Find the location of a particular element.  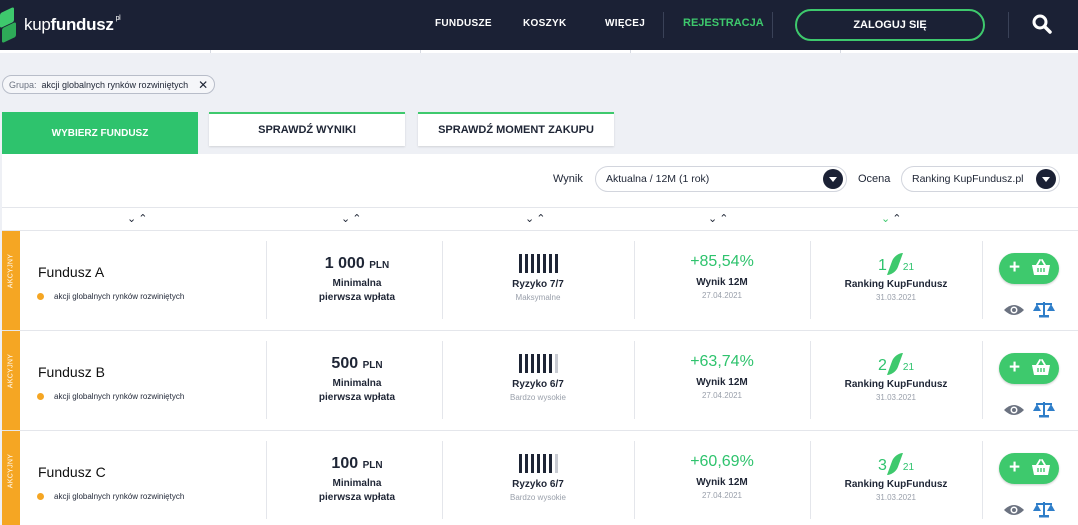

sort-fund-name: ⌄⌃ is located at coordinates (138, 218).